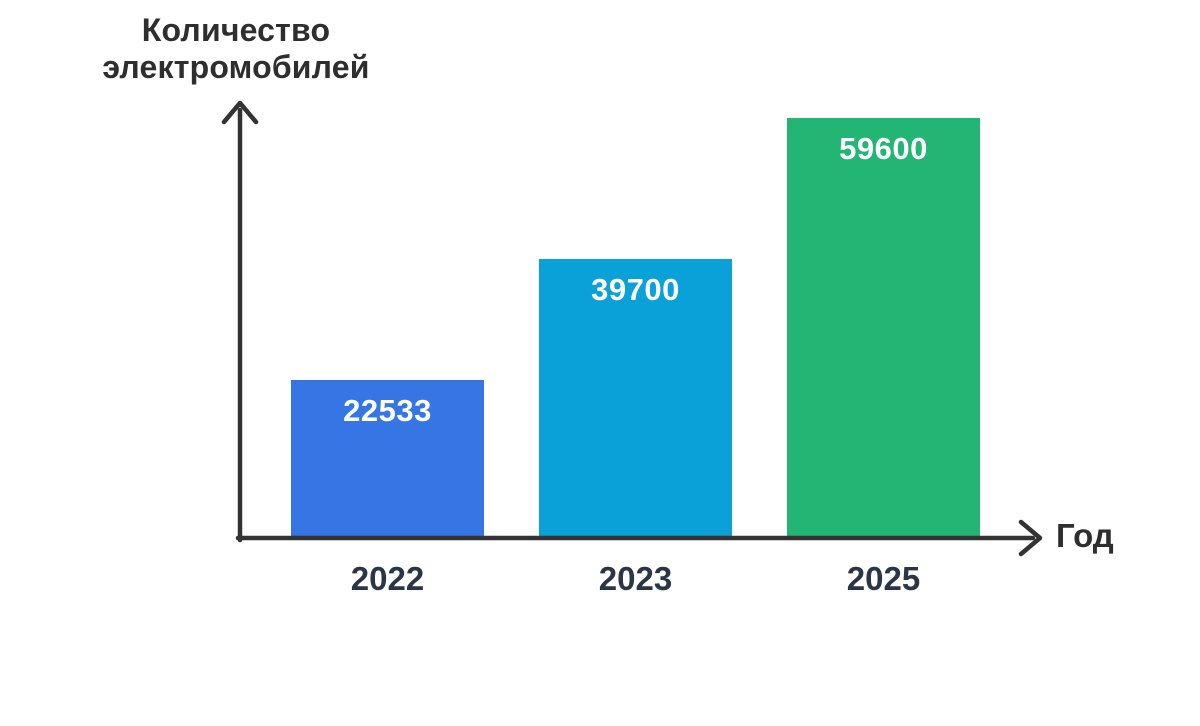 The image size is (1200, 726). Describe the element at coordinates (635, 428) in the screenshot. I see `bar-2023: 39700 2023` at that location.